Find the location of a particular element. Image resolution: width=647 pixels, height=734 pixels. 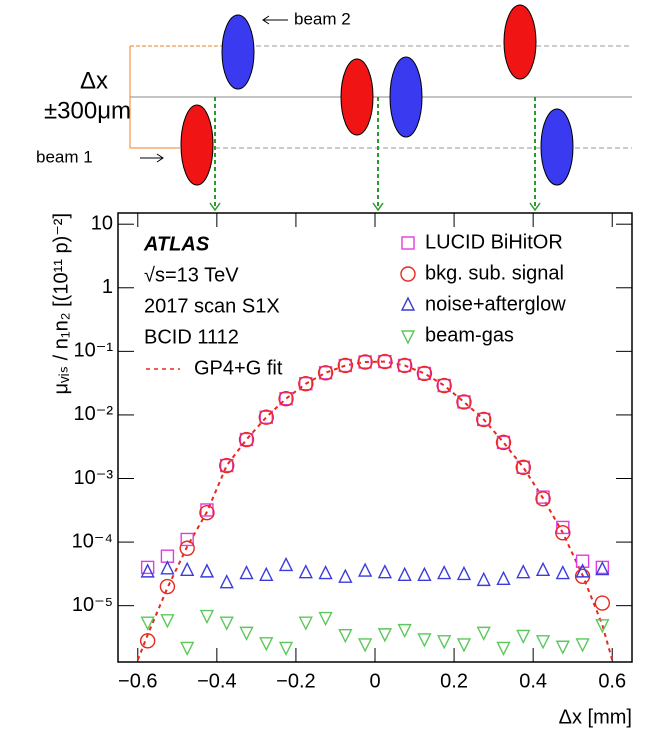

x-tick-label: −0.6 is located at coordinates (137, 681).